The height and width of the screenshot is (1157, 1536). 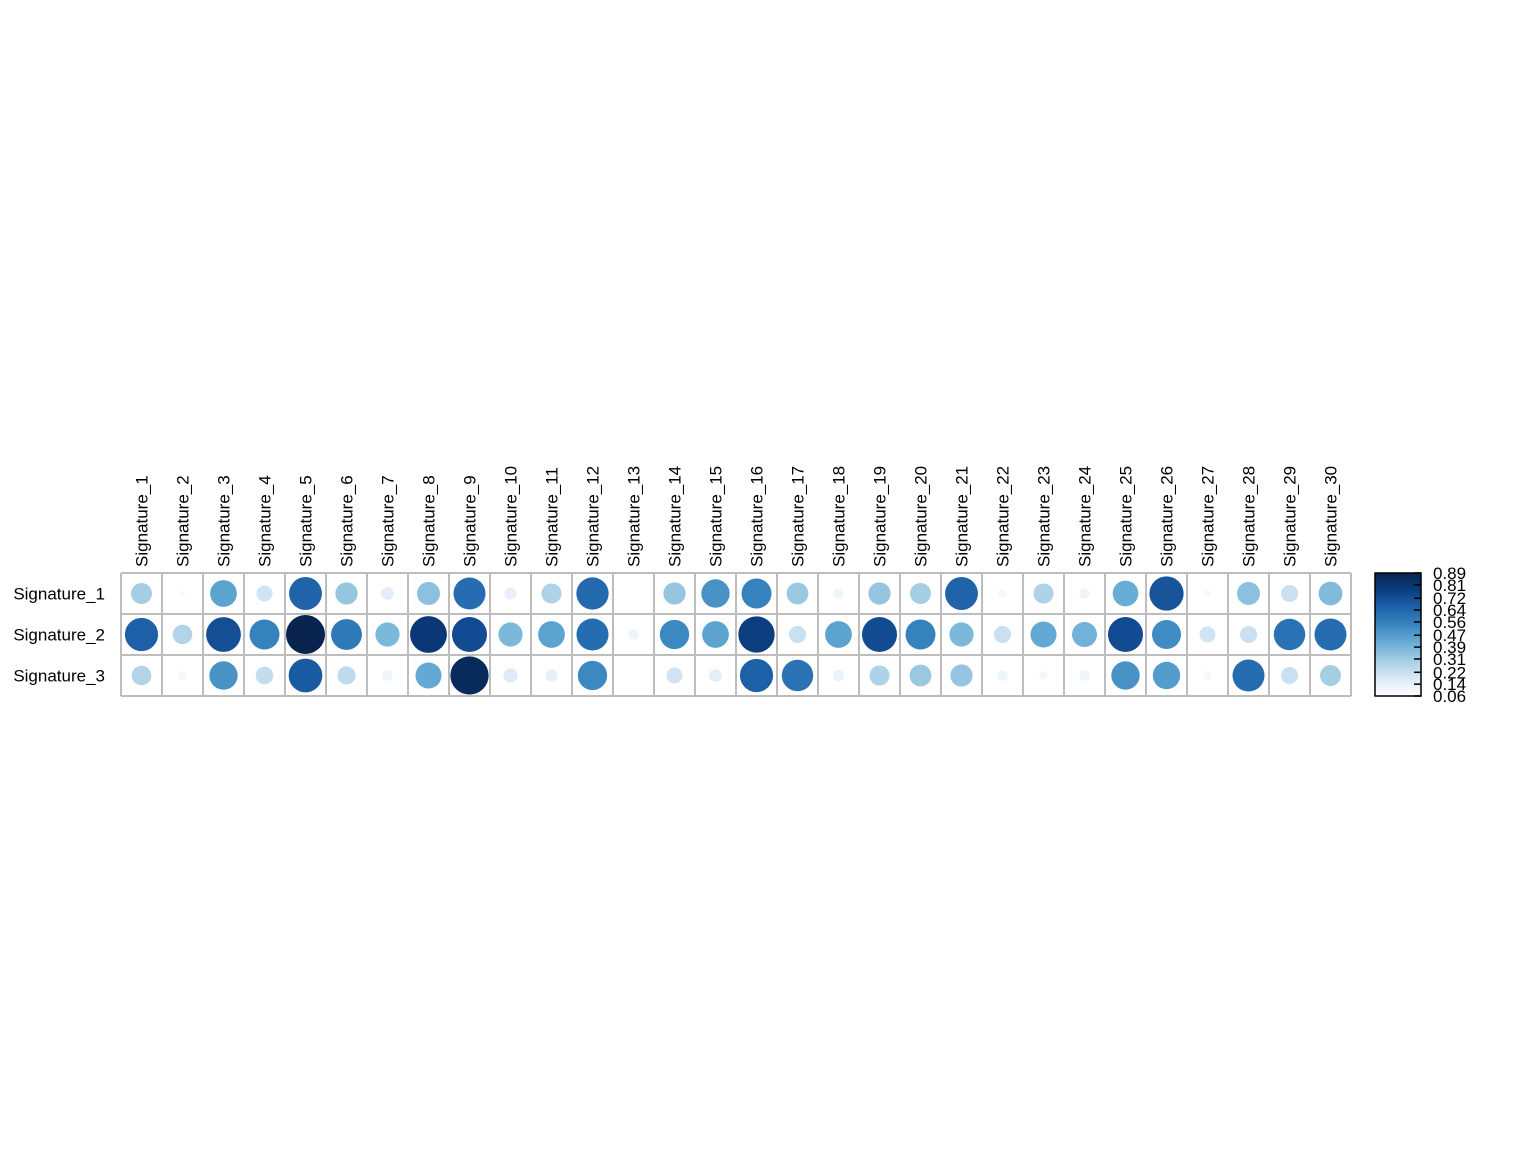 I want to click on column-label: Signature_20, so click(x=921, y=516).